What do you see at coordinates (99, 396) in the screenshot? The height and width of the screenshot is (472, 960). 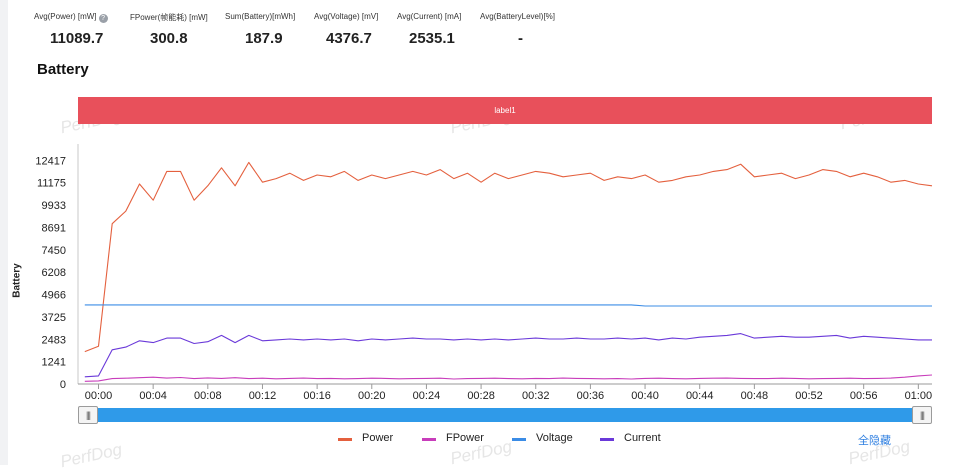 I see `x-tick-label: 00:00` at bounding box center [99, 396].